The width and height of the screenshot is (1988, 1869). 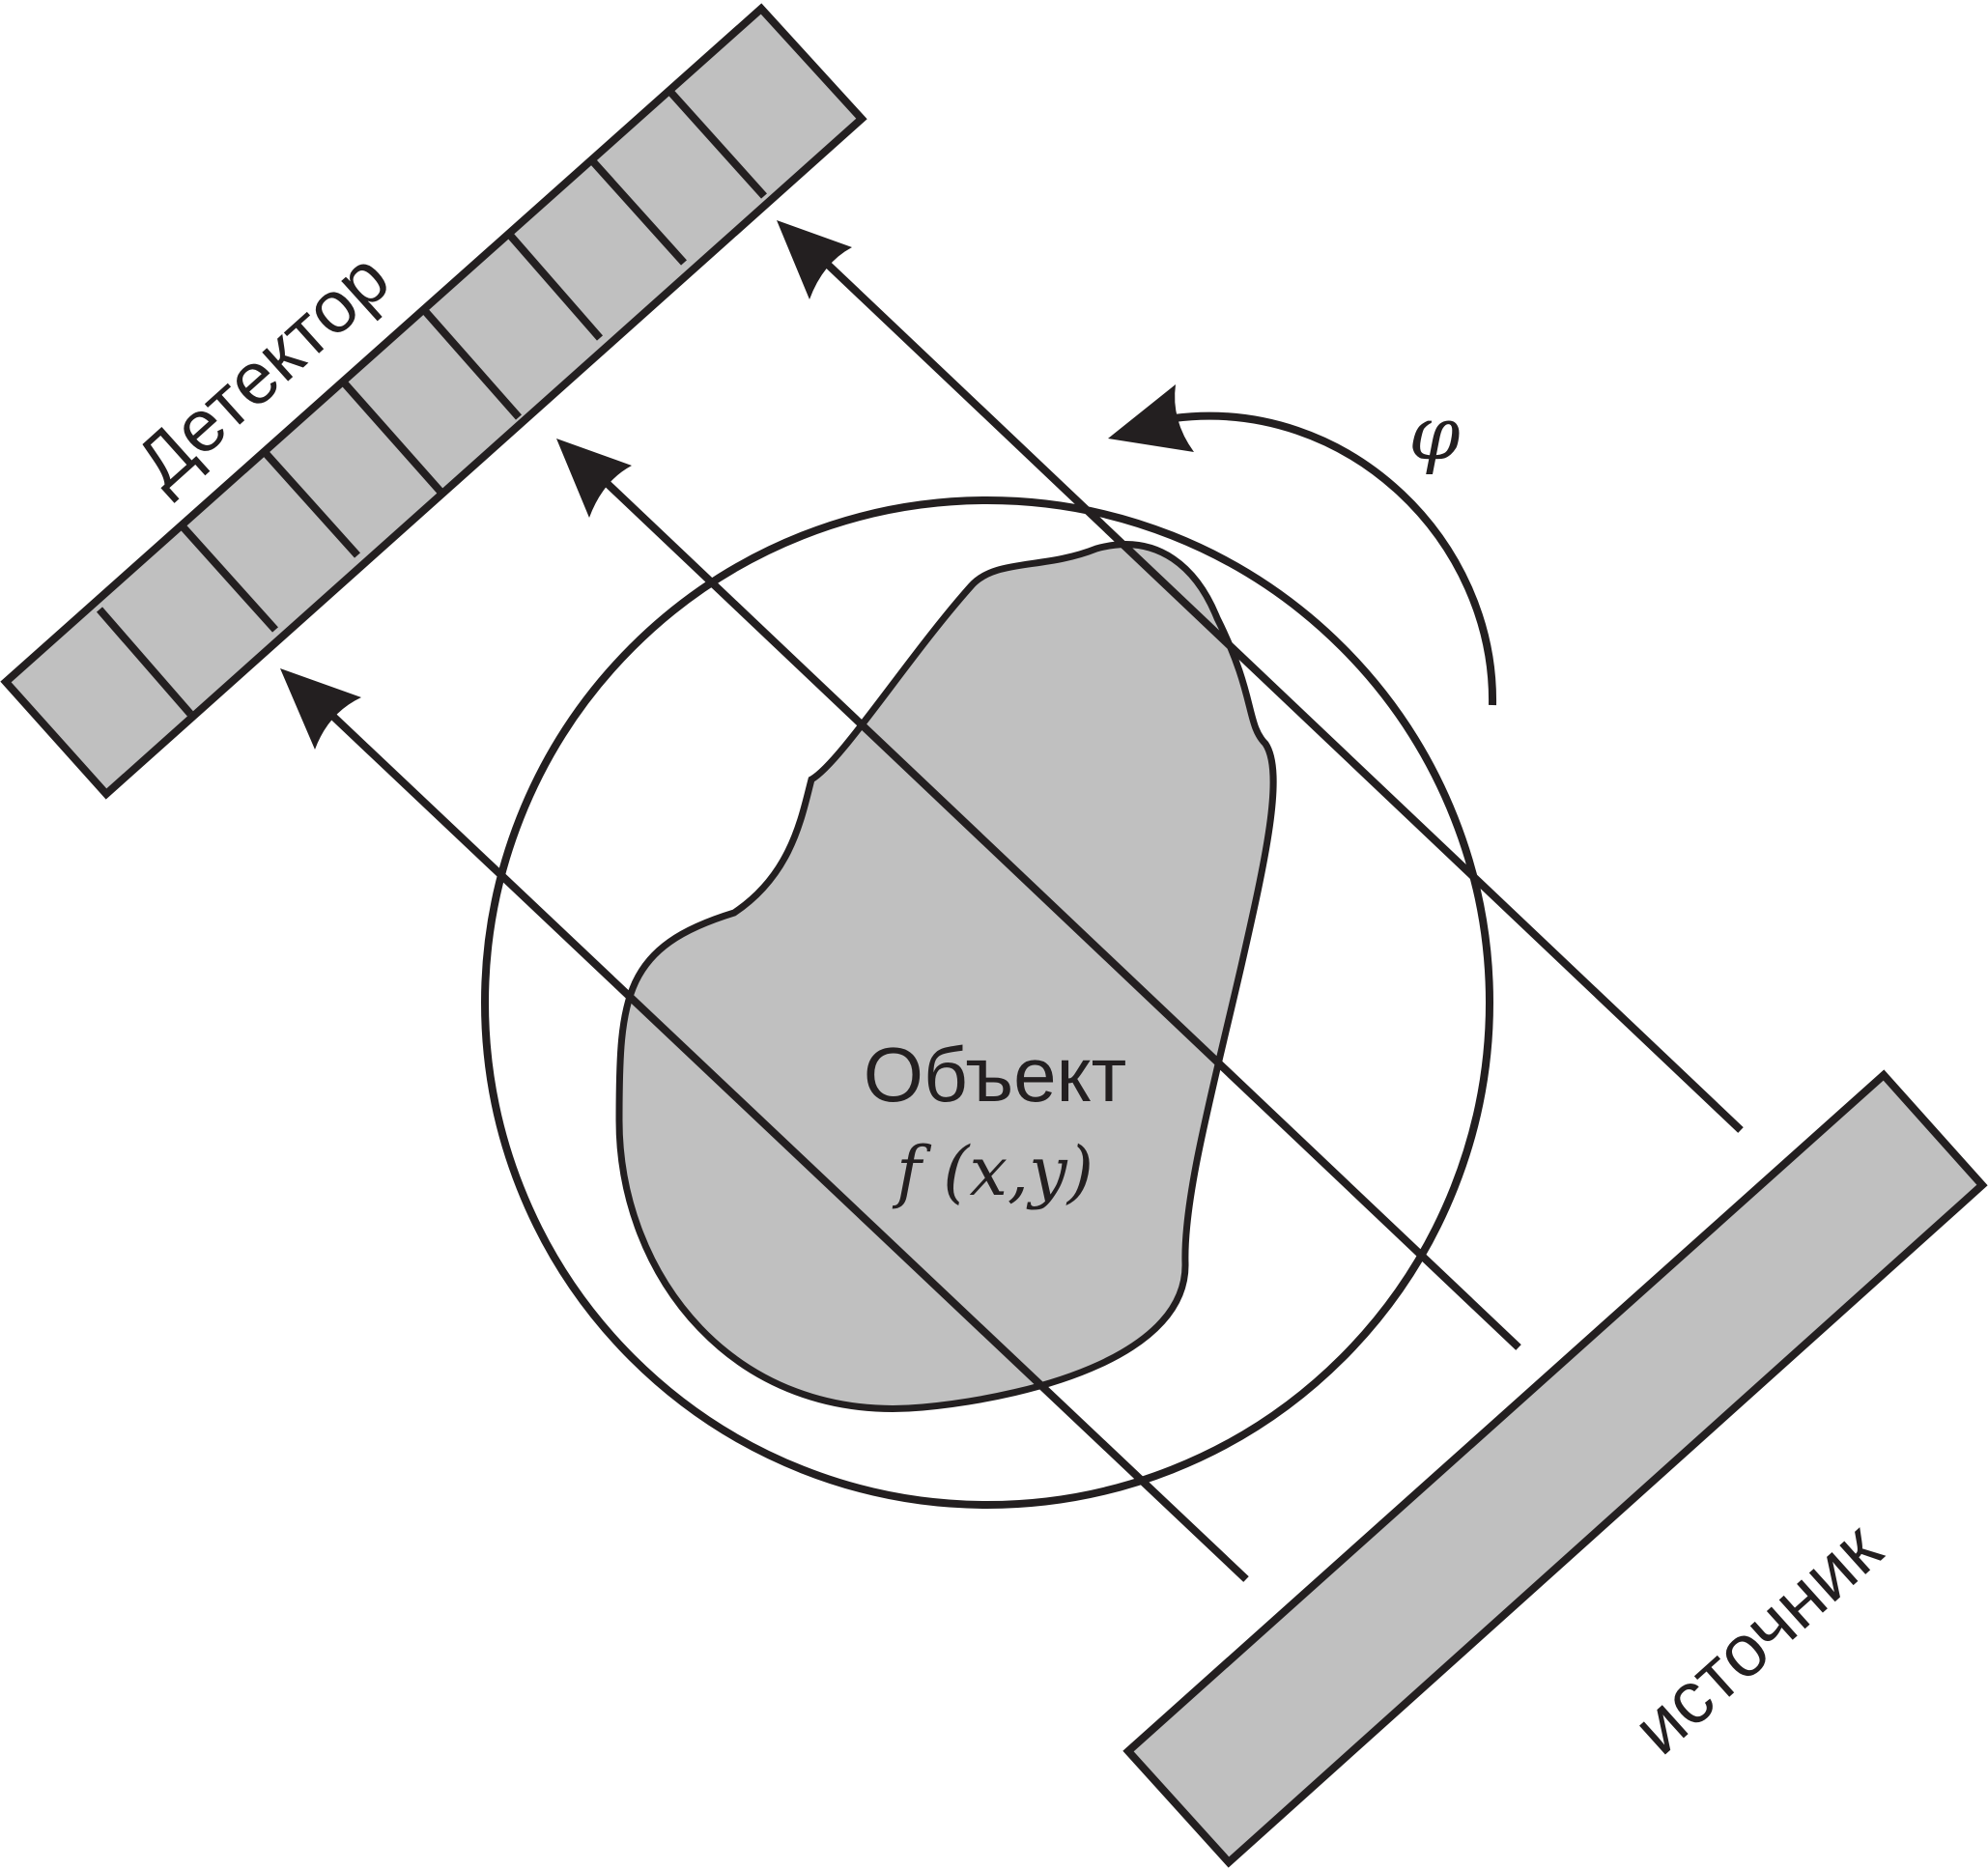 What do you see at coordinates (1756, 1638) in the screenshot?
I see `source-label: источник` at bounding box center [1756, 1638].